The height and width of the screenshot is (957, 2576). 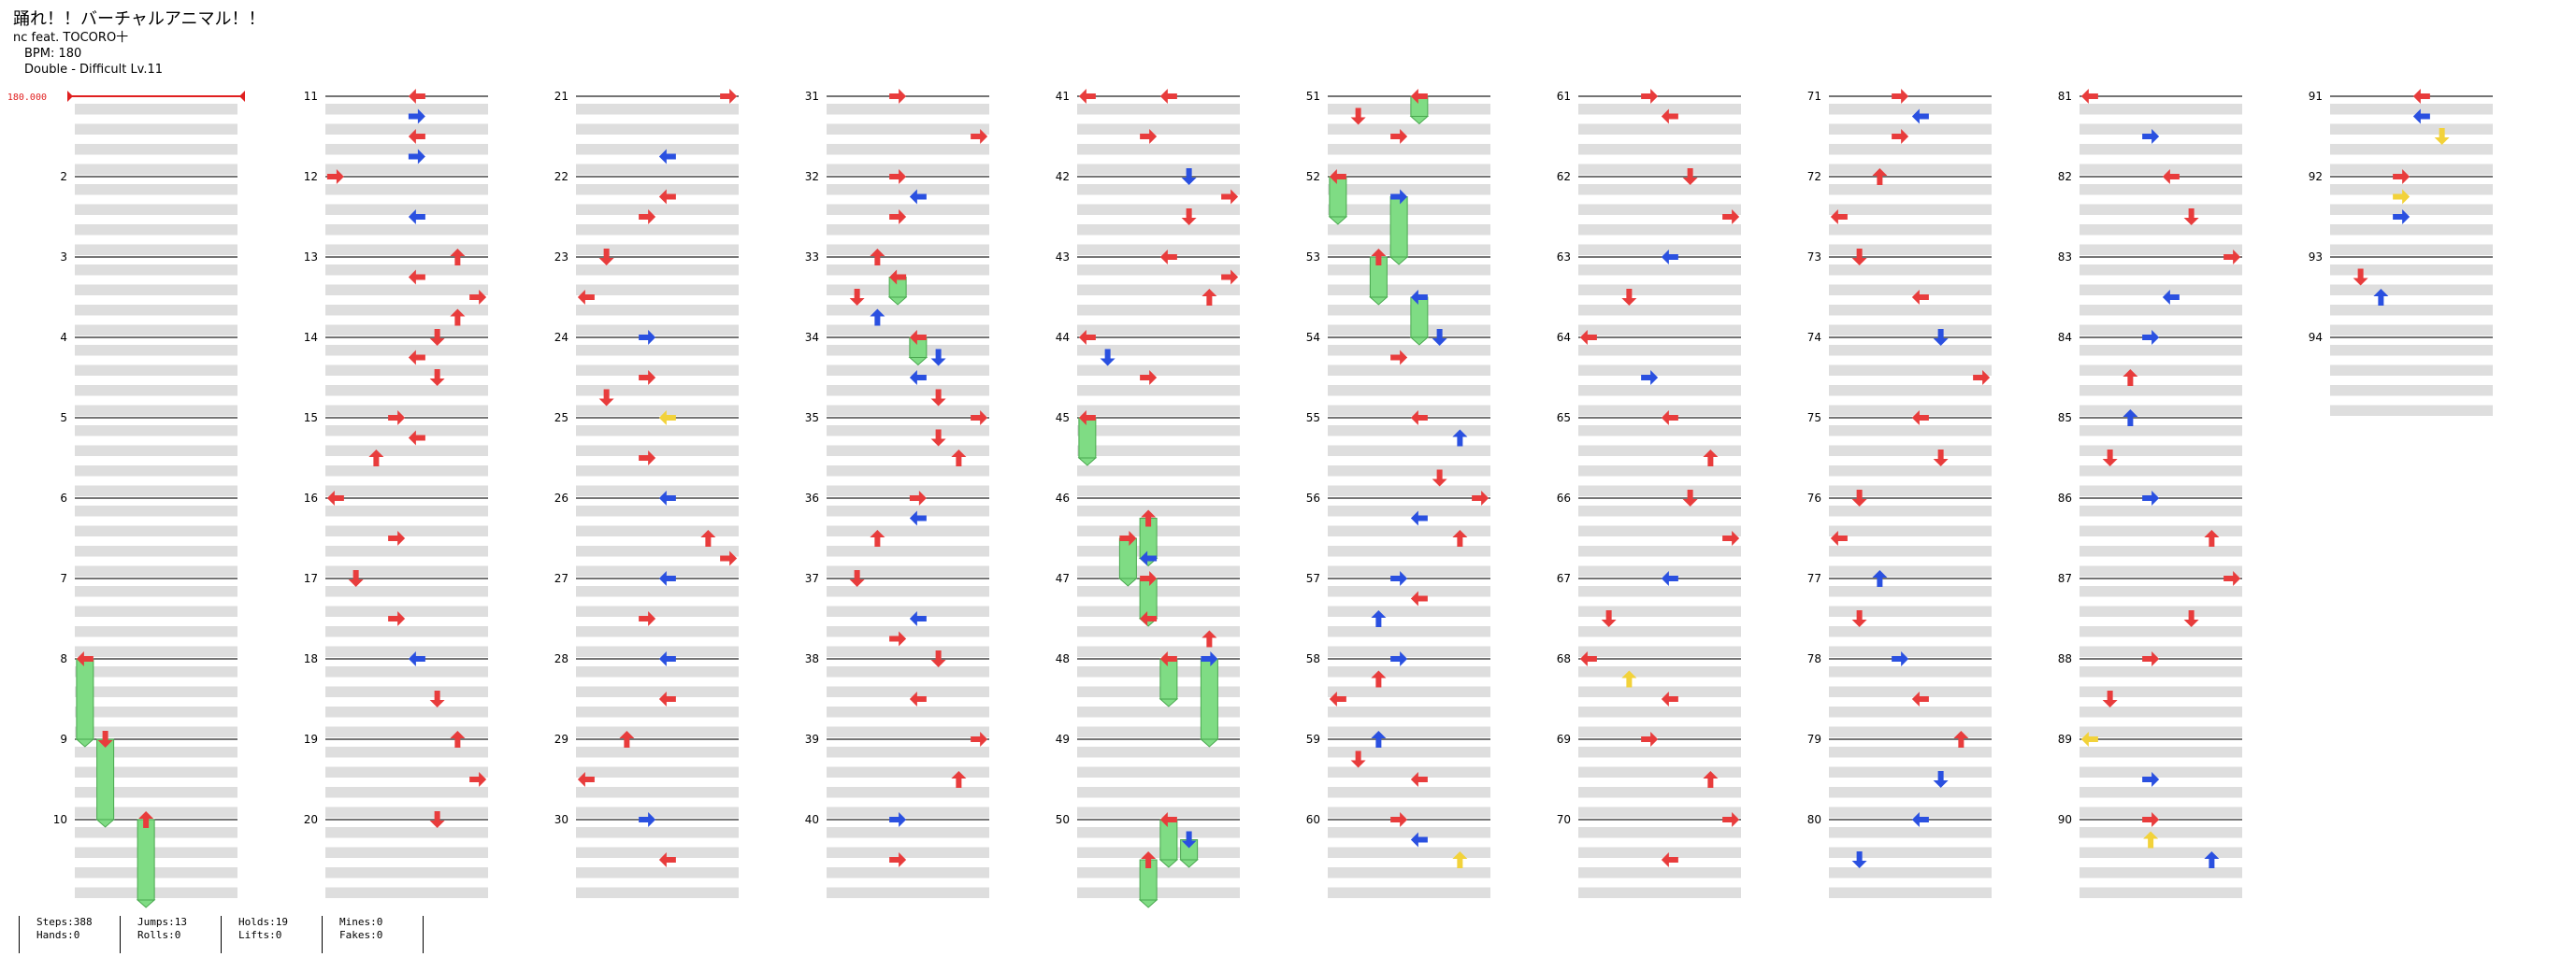 I want to click on measure-number: 86, so click(x=2065, y=499).